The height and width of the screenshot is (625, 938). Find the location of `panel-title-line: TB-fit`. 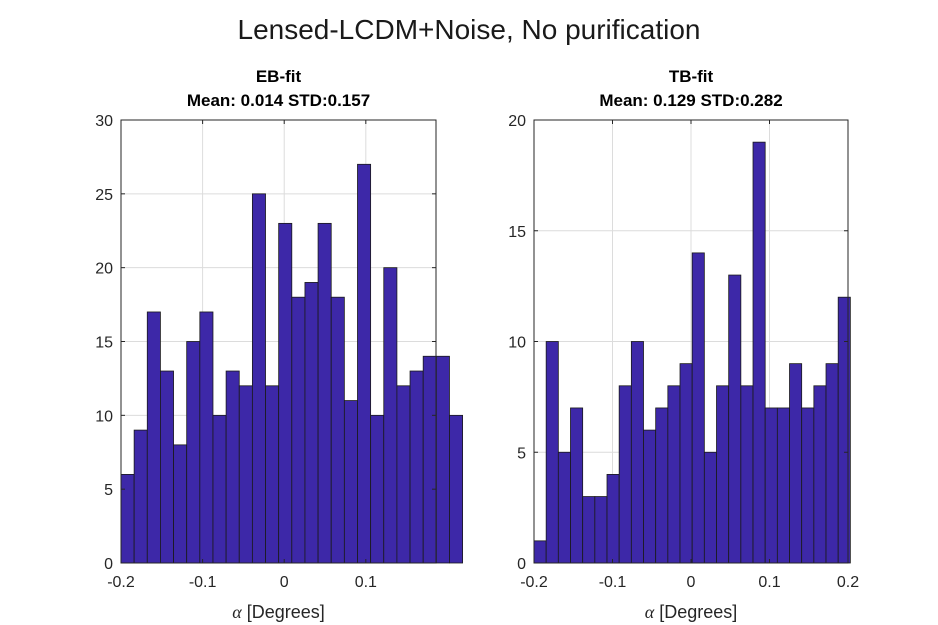

panel-title-line: TB-fit is located at coordinates (691, 76).